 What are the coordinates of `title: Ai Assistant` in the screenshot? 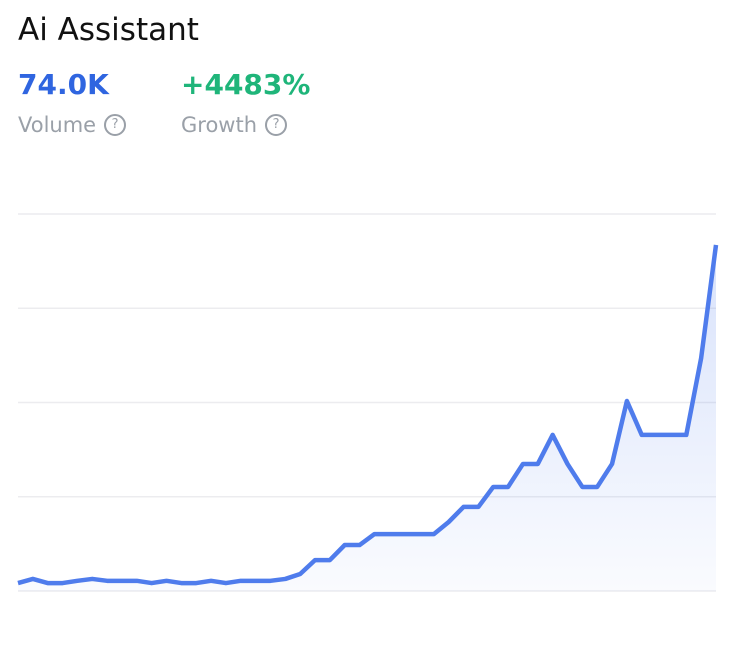 It's located at (108, 30).